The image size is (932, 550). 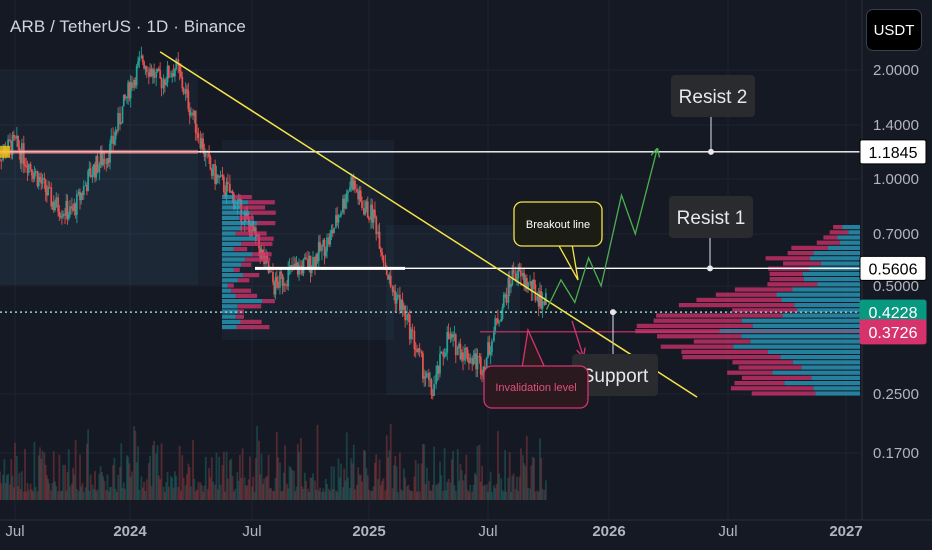 I want to click on price-tag-box, so click(x=893, y=152).